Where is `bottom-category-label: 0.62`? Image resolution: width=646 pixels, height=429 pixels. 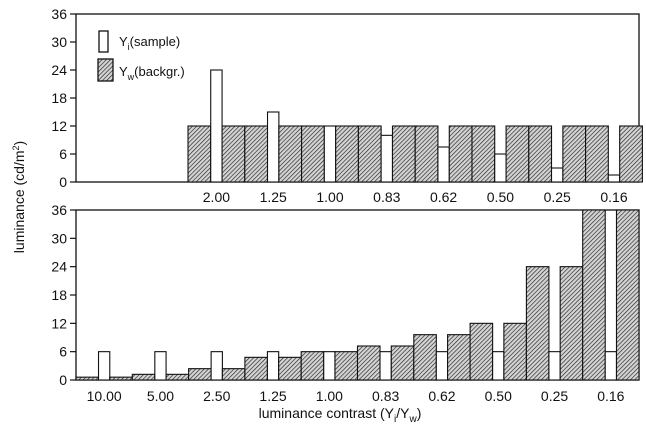 bottom-category-label: 0.62 is located at coordinates (441, 396).